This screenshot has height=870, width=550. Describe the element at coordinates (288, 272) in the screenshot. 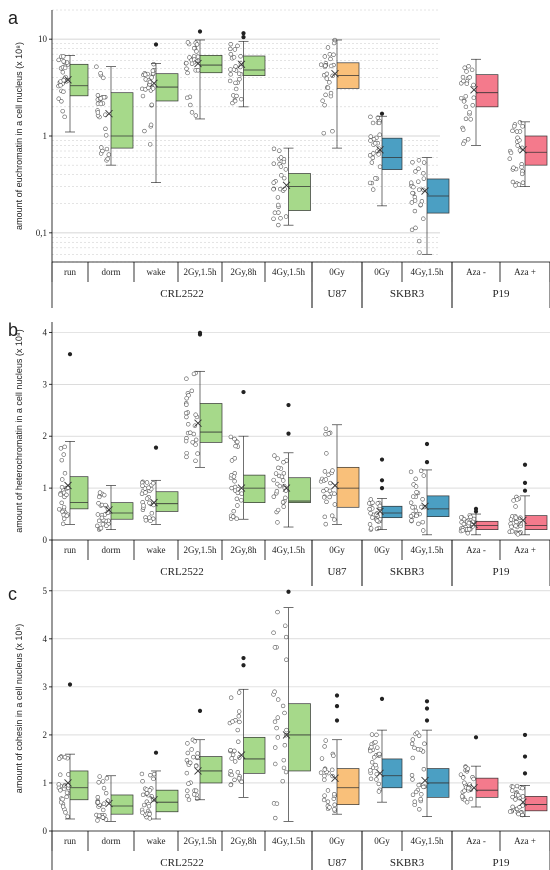

I see `category-label: 4Gy,1.5h` at that location.